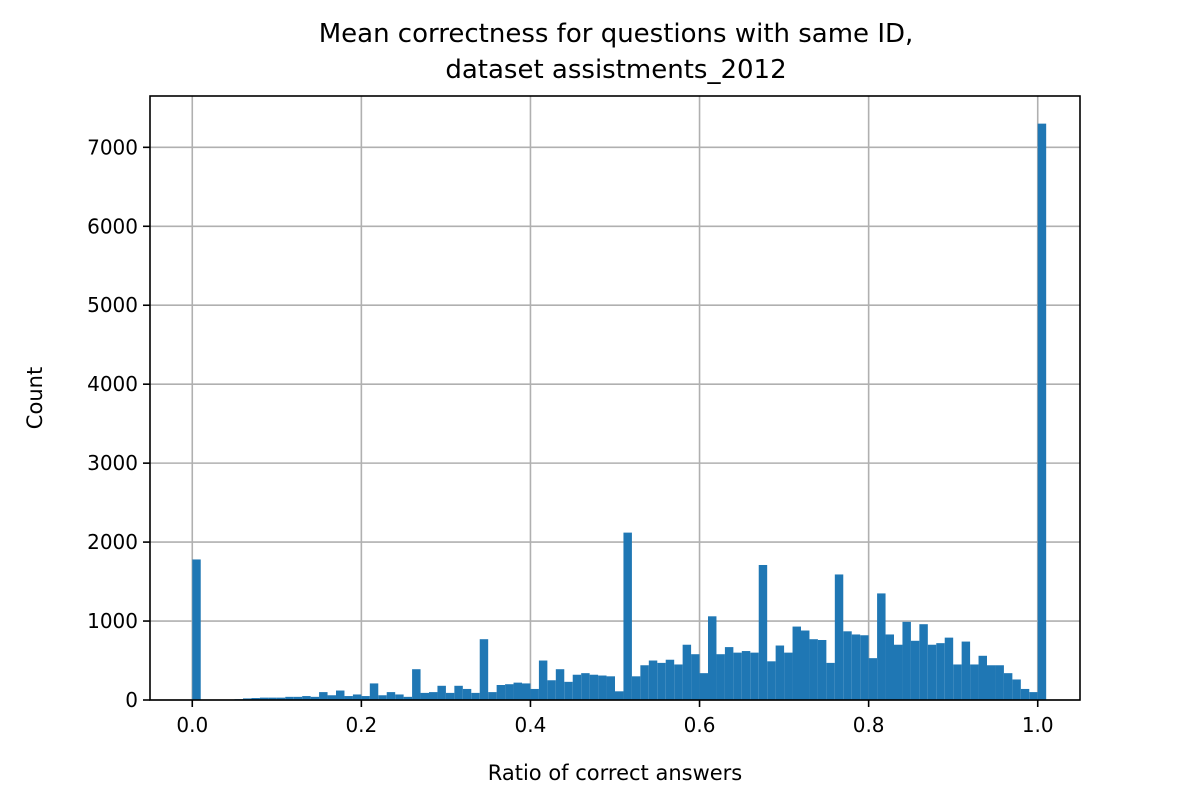 The image size is (1200, 800). What do you see at coordinates (700, 725) in the screenshot?
I see `x-tick-label: 0.6` at bounding box center [700, 725].